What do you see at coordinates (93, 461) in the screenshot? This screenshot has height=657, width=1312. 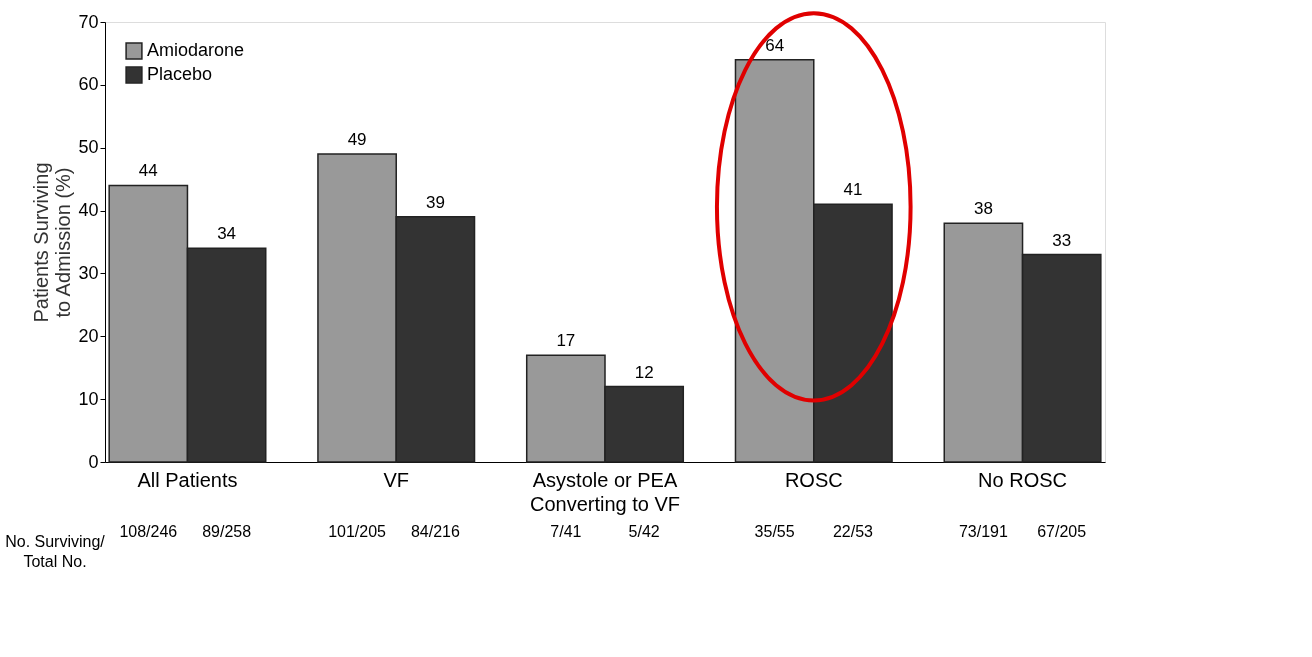 I see `y-tick-label: 0` at bounding box center [93, 461].